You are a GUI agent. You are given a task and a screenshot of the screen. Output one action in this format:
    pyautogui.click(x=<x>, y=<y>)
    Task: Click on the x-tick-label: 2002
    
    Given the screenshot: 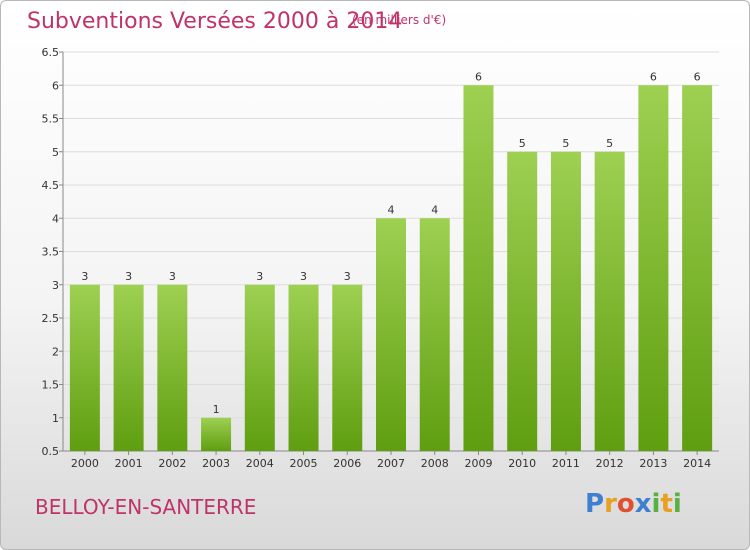 What is the action you would take?
    pyautogui.click(x=172, y=463)
    